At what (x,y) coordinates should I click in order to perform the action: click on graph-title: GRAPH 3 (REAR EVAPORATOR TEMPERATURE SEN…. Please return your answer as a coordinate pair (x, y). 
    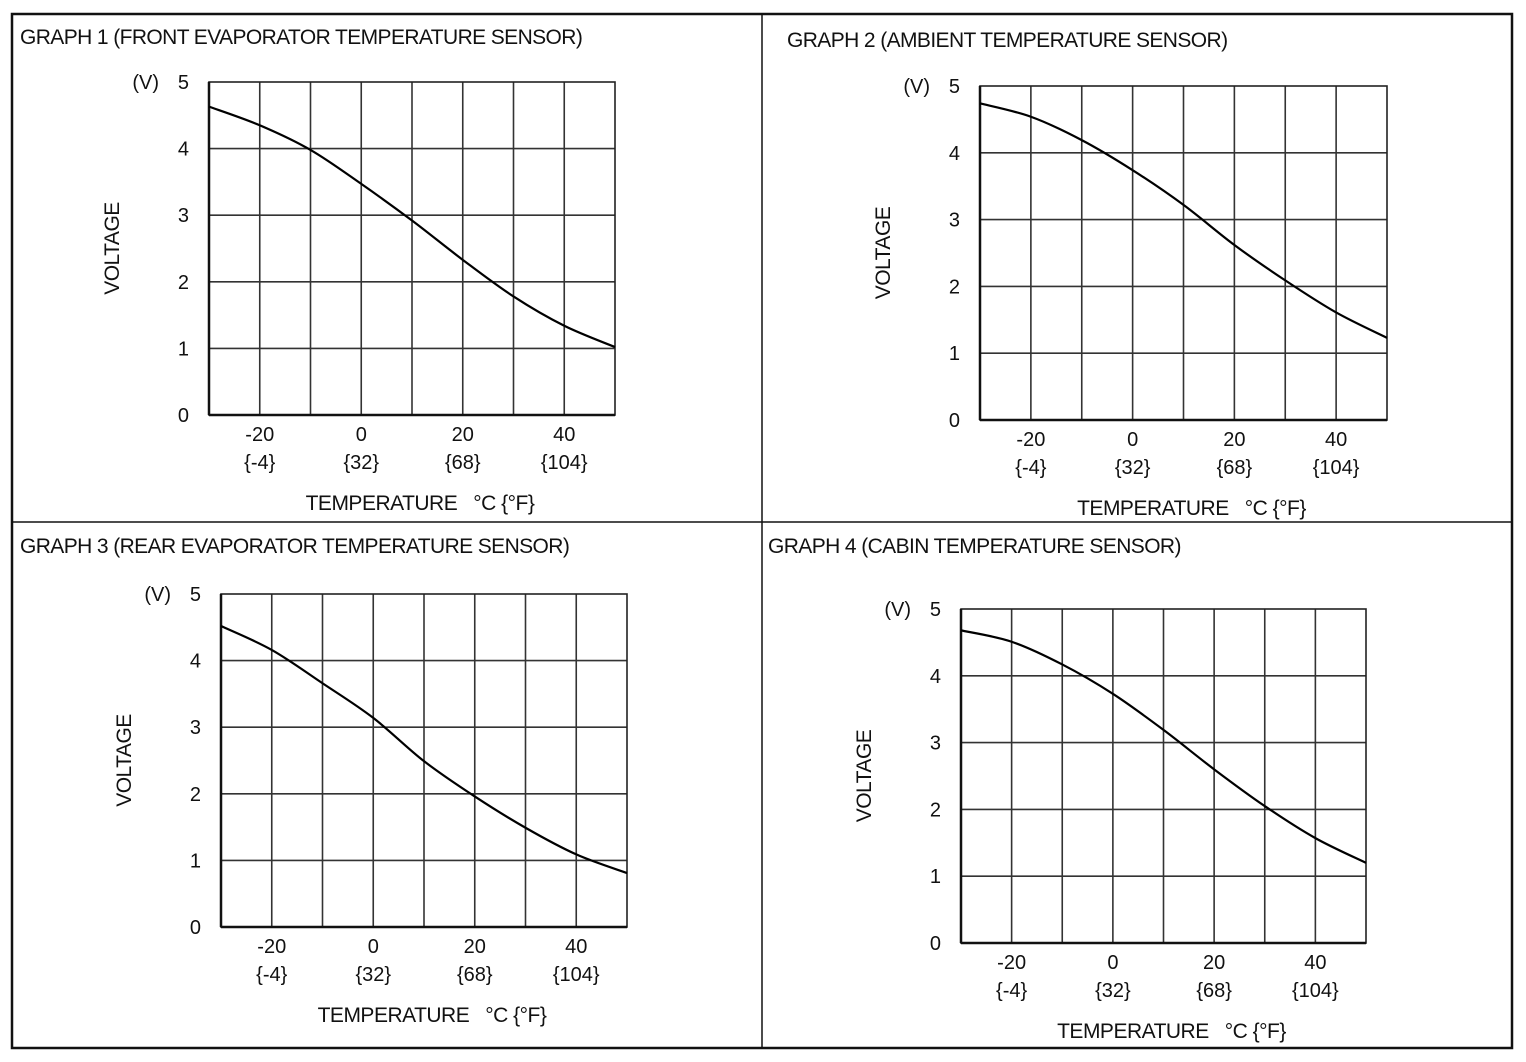
    Looking at the image, I should click on (294, 546).